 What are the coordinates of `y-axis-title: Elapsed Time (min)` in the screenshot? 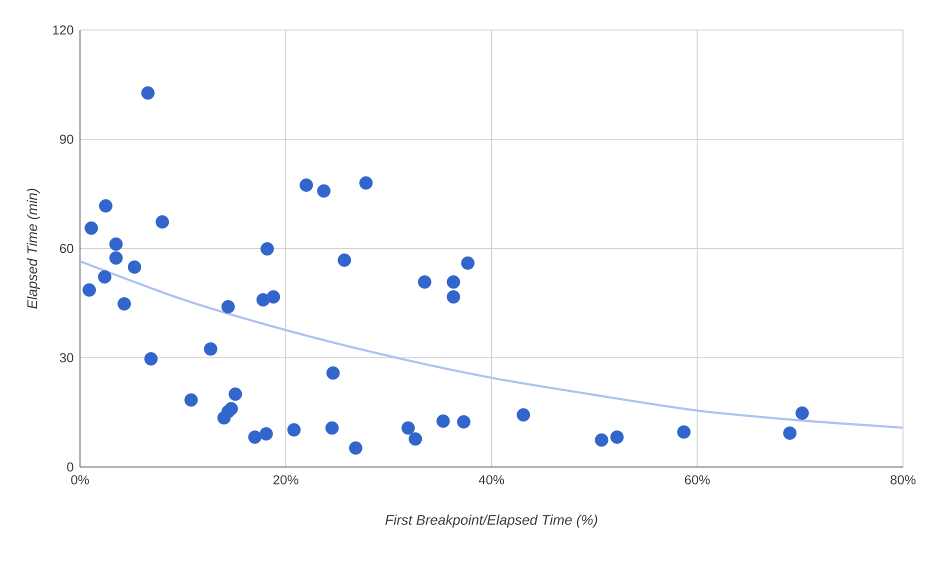 It's located at (33, 248).